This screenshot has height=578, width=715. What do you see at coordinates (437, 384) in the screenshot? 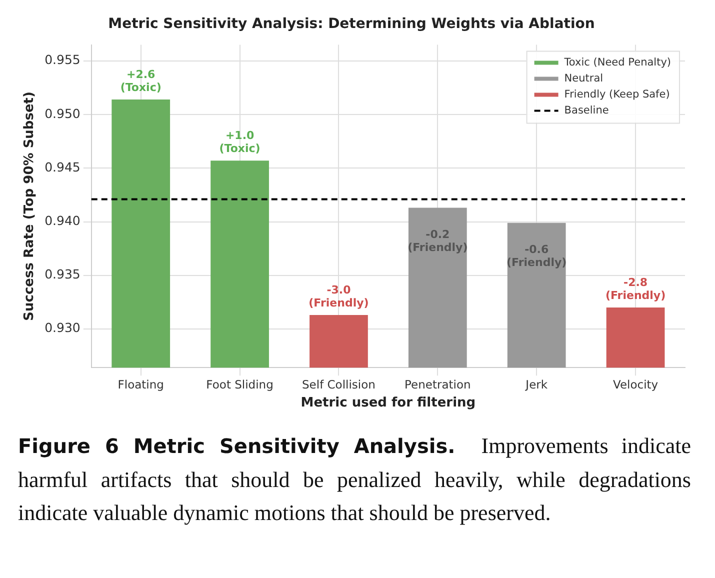
I see `x-tick-label: Penetration` at bounding box center [437, 384].